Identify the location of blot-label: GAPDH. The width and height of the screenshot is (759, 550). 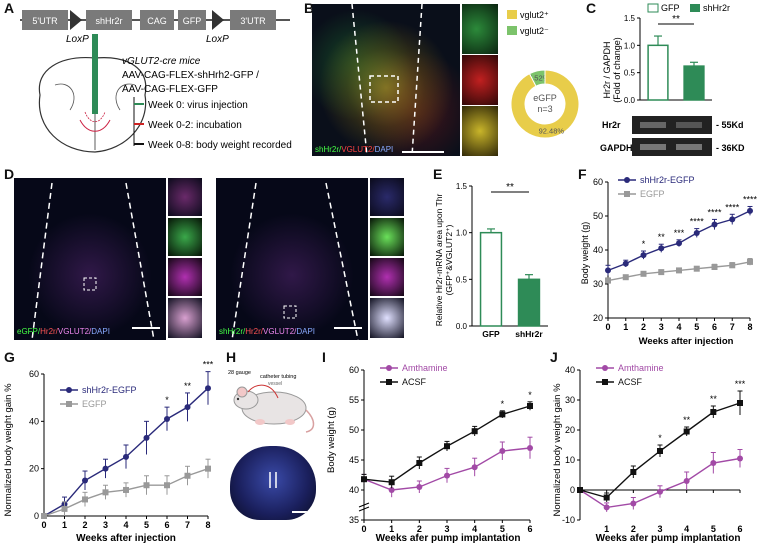
(616, 148).